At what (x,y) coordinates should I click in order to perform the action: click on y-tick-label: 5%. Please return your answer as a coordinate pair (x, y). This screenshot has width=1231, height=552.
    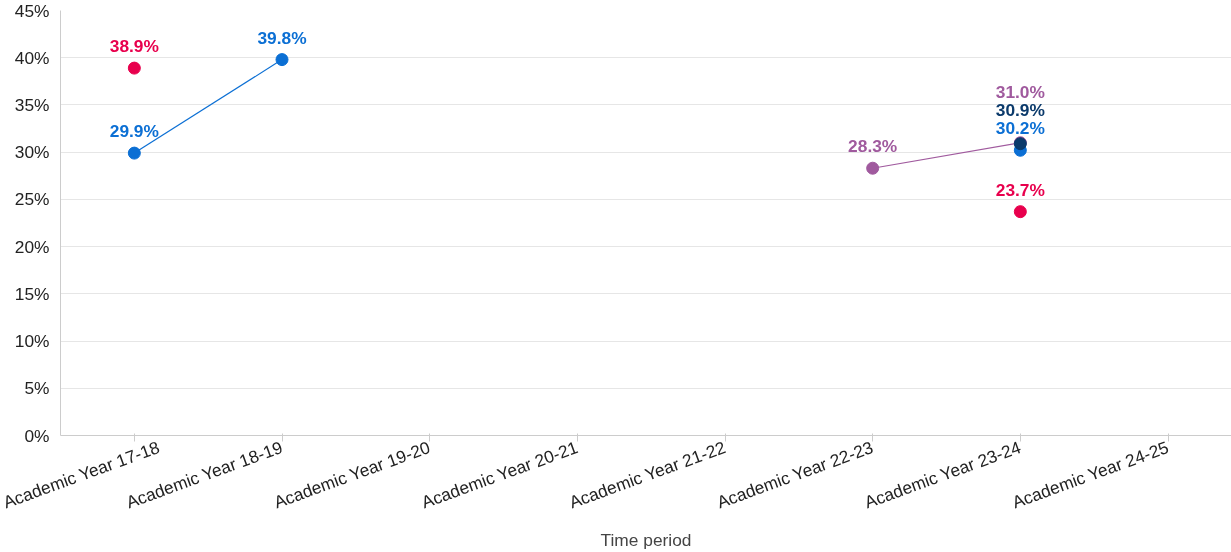
    Looking at the image, I should click on (37, 388).